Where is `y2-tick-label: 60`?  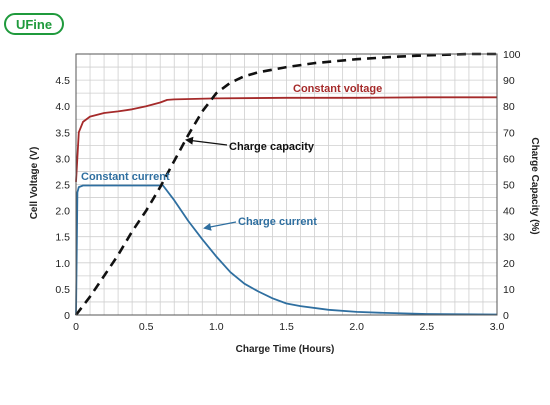
y2-tick-label: 60 is located at coordinates (509, 159).